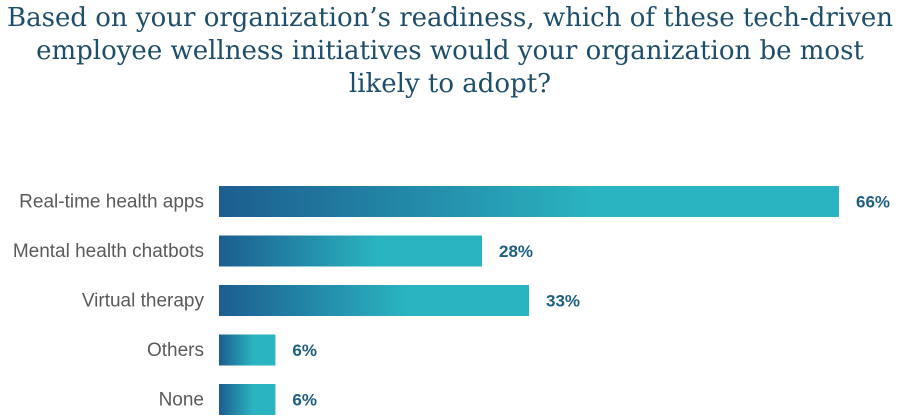 The height and width of the screenshot is (419, 900). What do you see at coordinates (108, 251) in the screenshot?
I see `category-label-1: Mental health chatbots` at bounding box center [108, 251].